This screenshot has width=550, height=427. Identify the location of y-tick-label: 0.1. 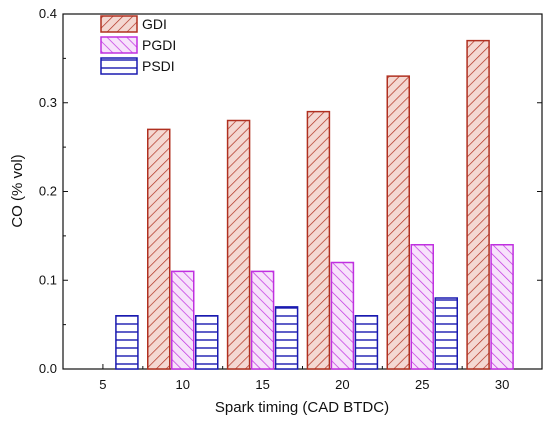
(48, 279).